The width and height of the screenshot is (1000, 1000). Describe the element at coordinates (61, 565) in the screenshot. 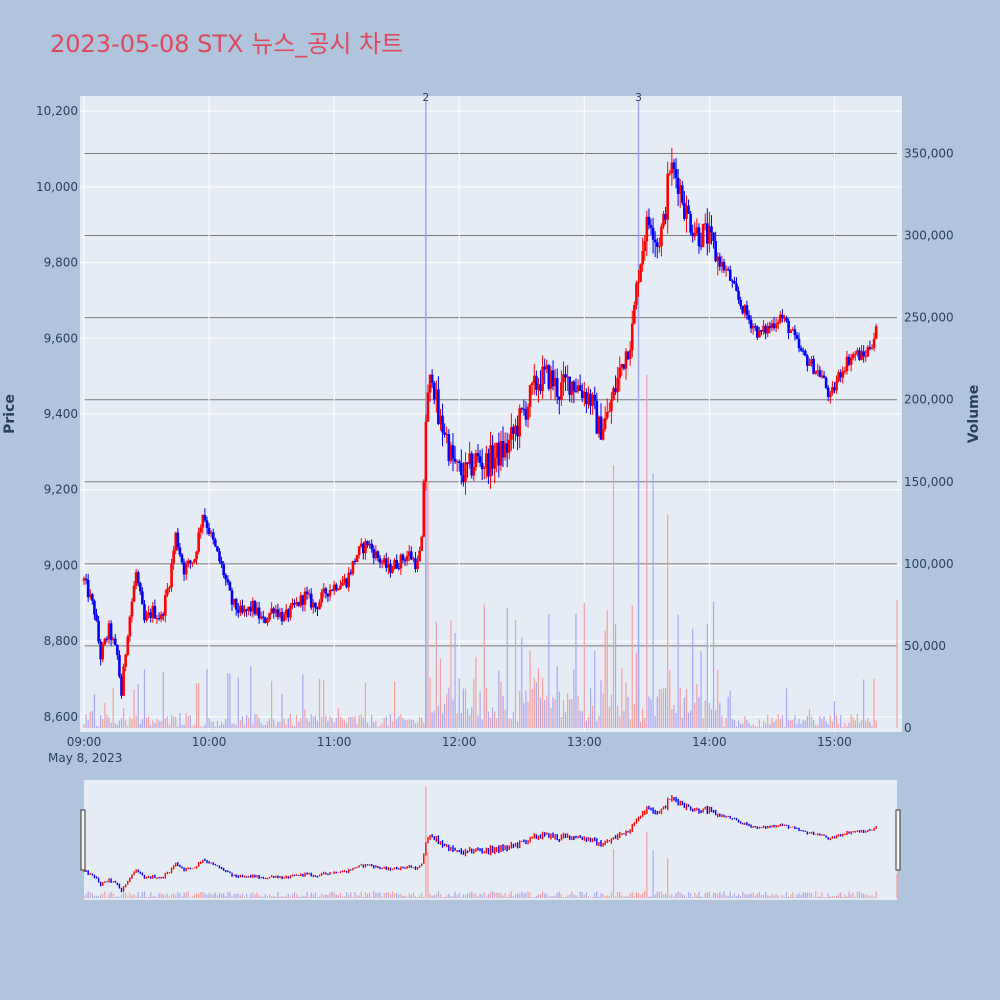

I see `price-tick-label: 9,000` at that location.